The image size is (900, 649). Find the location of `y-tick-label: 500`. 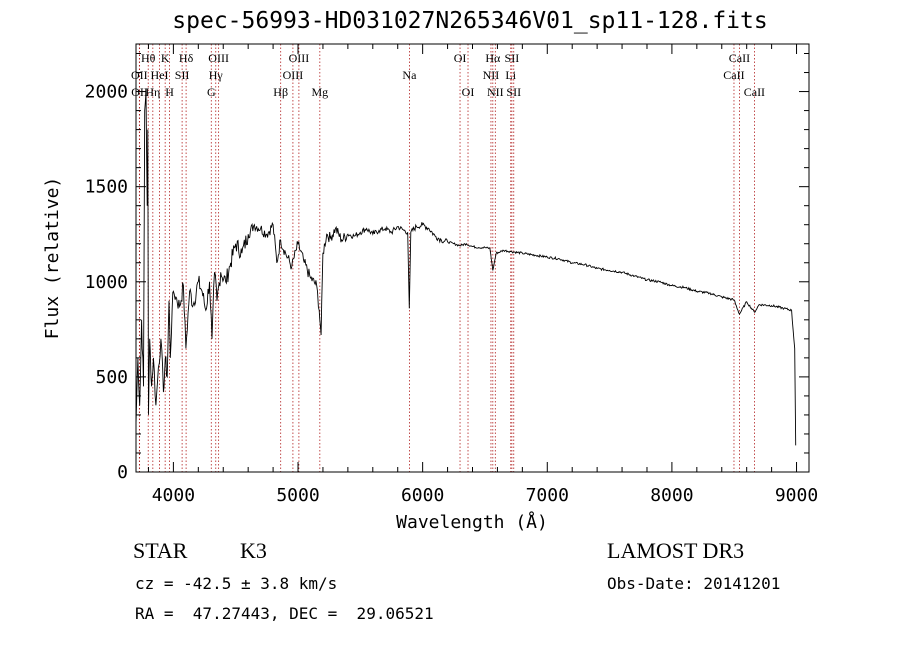

y-tick-label: 500 is located at coordinates (111, 377).